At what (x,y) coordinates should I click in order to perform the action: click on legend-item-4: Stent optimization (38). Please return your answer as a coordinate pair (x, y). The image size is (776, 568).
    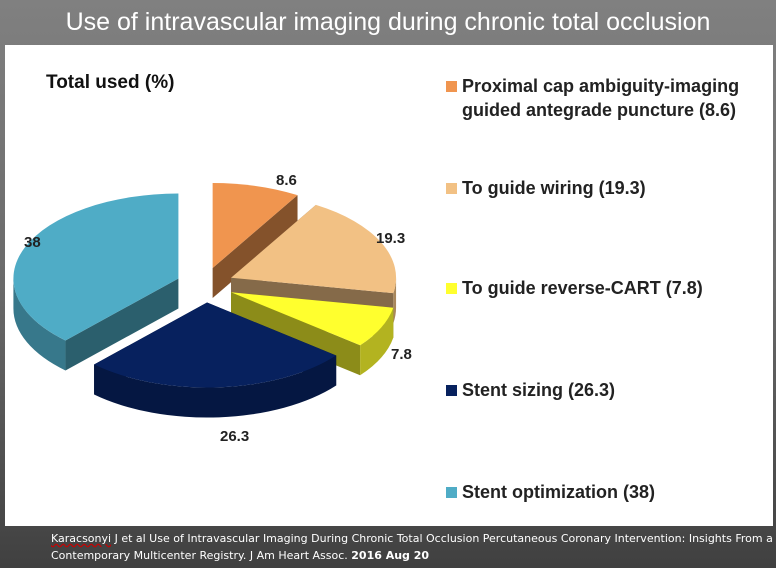
    Looking at the image, I should click on (604, 492).